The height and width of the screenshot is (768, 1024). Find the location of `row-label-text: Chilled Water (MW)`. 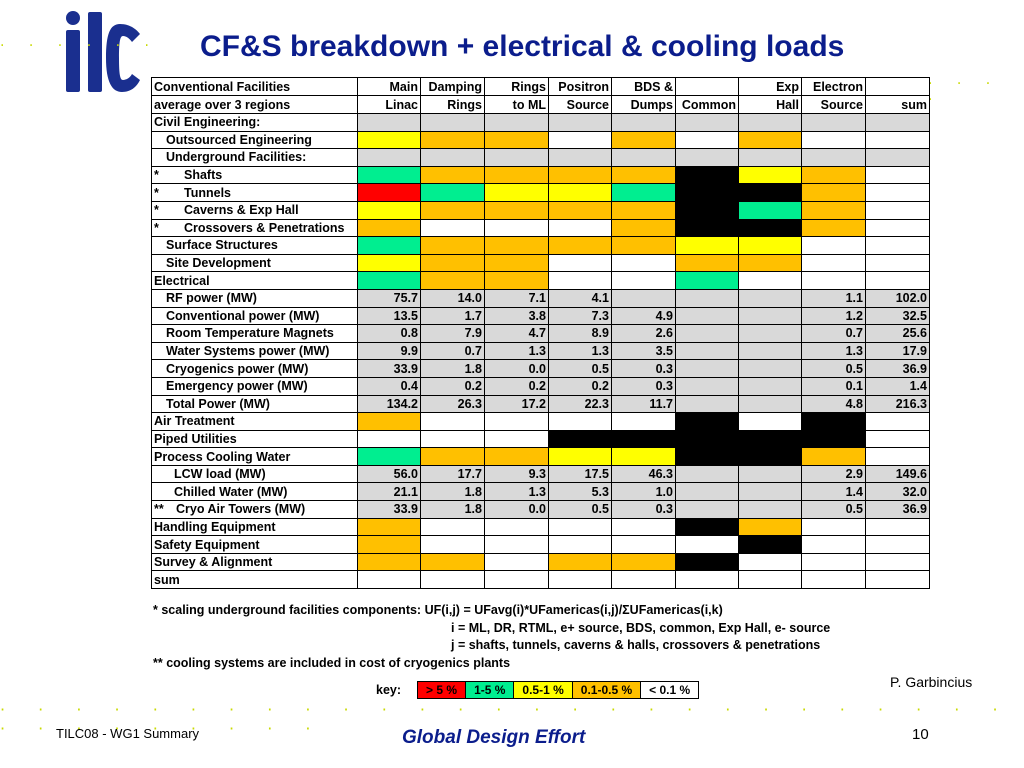

row-label-text: Chilled Water (MW) is located at coordinates (231, 491).